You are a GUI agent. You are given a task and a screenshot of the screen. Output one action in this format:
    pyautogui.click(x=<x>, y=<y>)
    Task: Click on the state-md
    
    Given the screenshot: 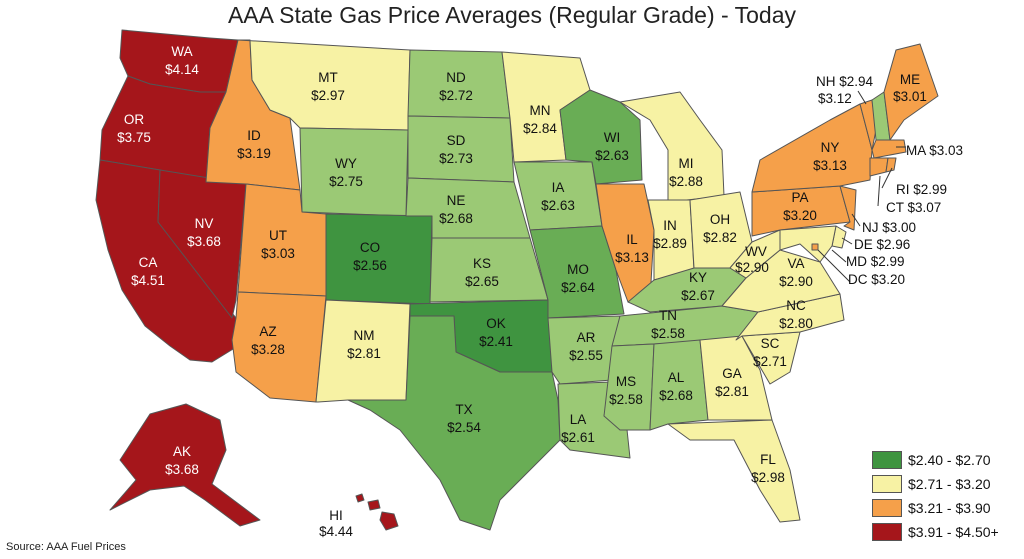 What is the action you would take?
    pyautogui.click(x=808, y=244)
    